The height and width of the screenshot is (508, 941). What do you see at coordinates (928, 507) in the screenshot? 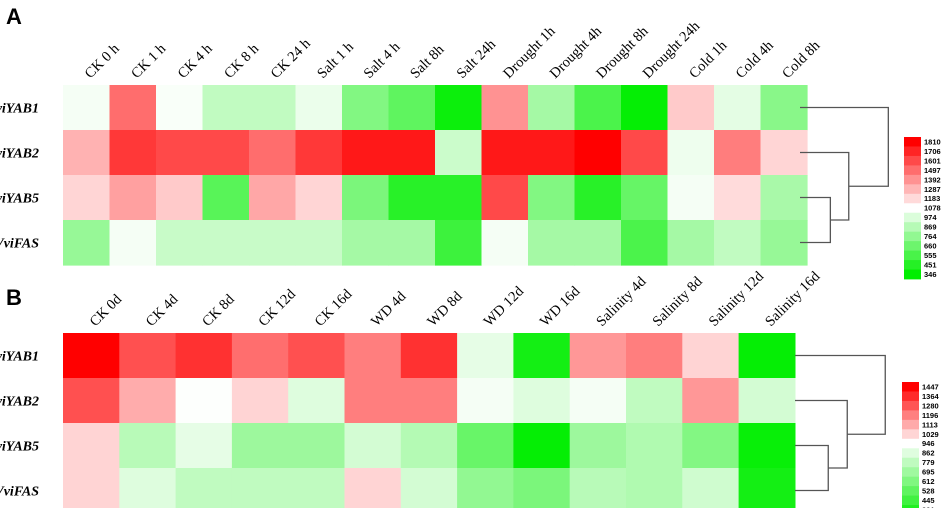
I see `legend-tick-label: 361` at bounding box center [928, 507].